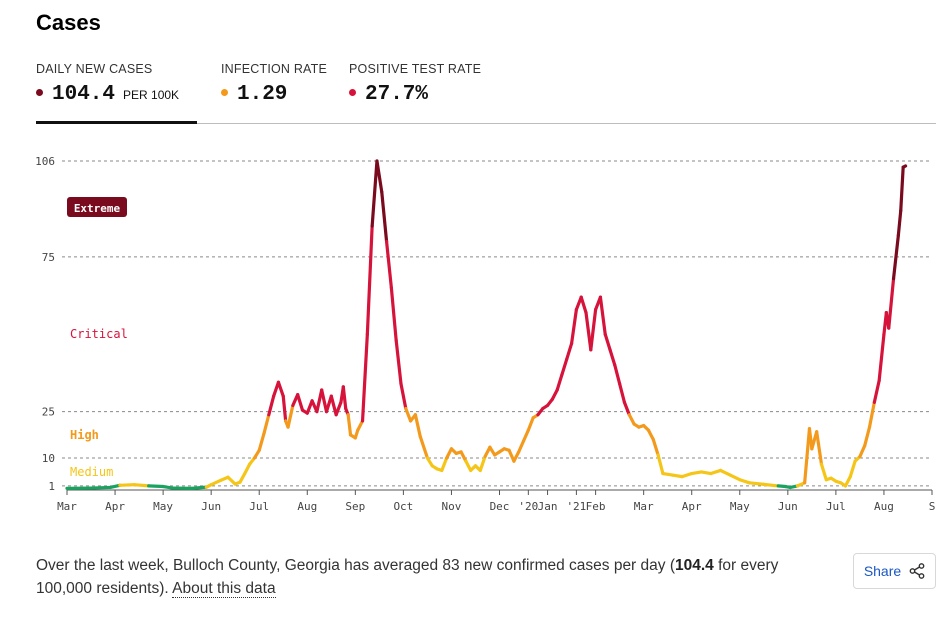 Image resolution: width=949 pixels, height=618 pixels. What do you see at coordinates (932, 506) in the screenshot?
I see `x-tick-label: S` at bounding box center [932, 506].